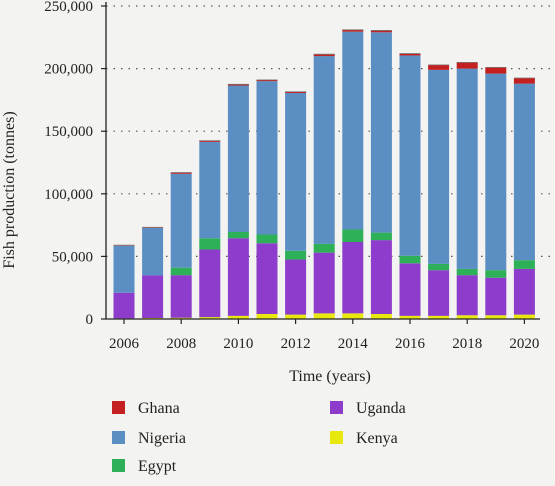  What do you see at coordinates (381, 31) in the screenshot?
I see `bar-ghana-2015` at bounding box center [381, 31].